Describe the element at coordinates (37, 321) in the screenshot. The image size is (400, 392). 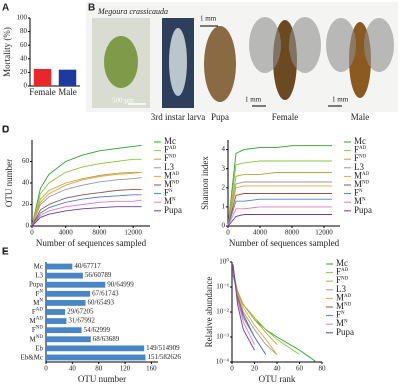
I see `y-tick-label: MAD` at that location.